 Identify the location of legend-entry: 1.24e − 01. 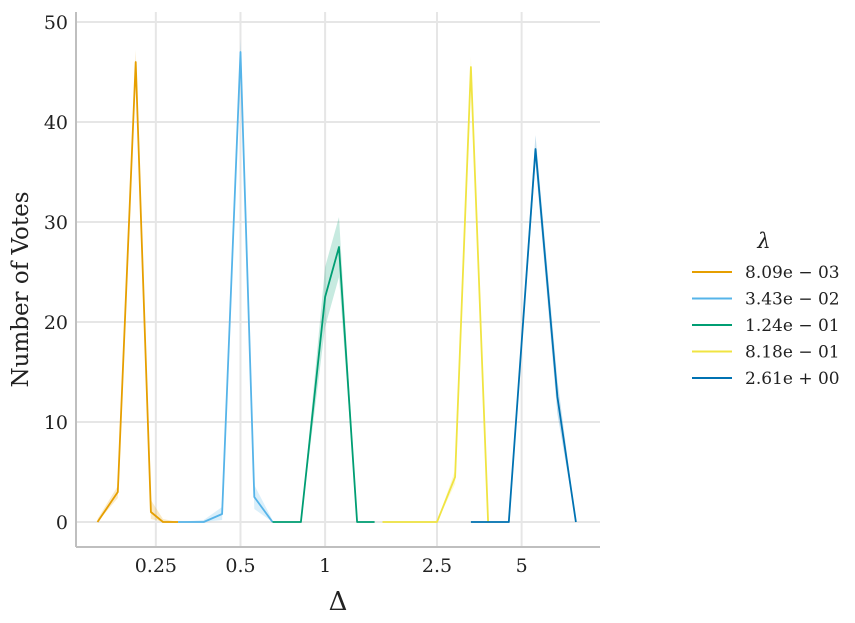
(792, 326).